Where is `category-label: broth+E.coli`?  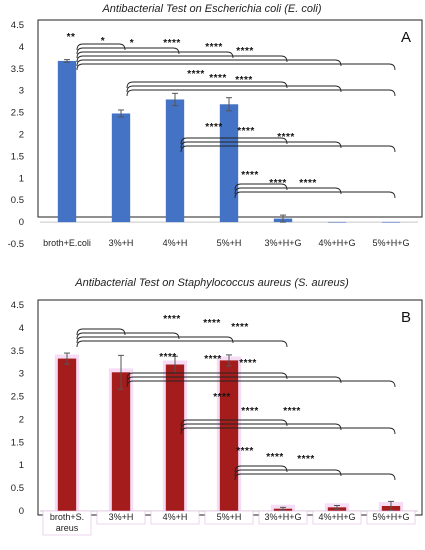
category-label: broth+E.coli is located at coordinates (67, 243).